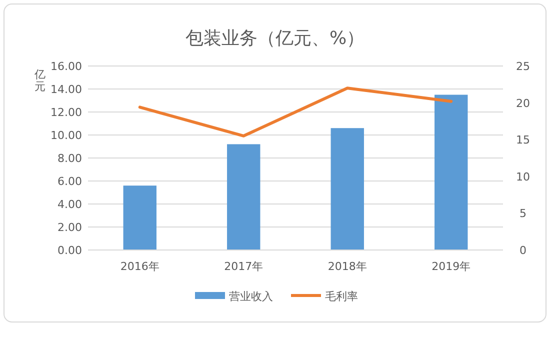 Image resolution: width=550 pixels, height=355 pixels. I want to click on y-tick-label: 2.00, so click(70, 227).